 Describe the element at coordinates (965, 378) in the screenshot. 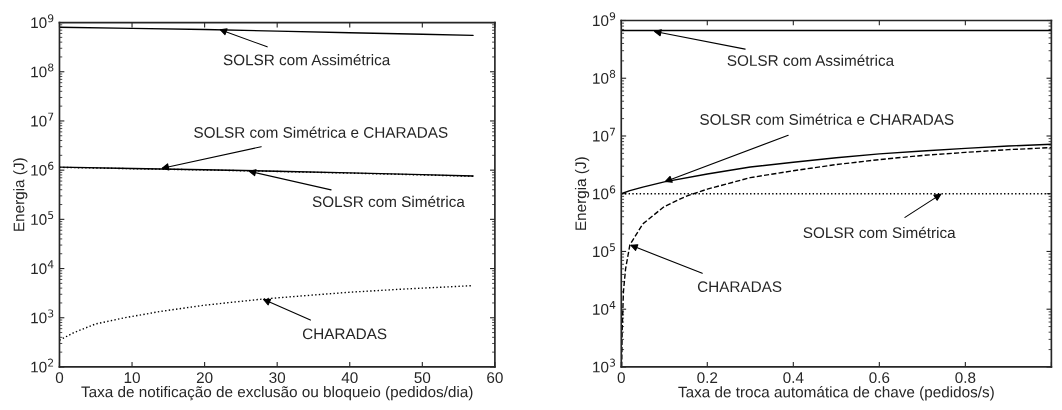

I see `x-tick-label: 0.8` at that location.